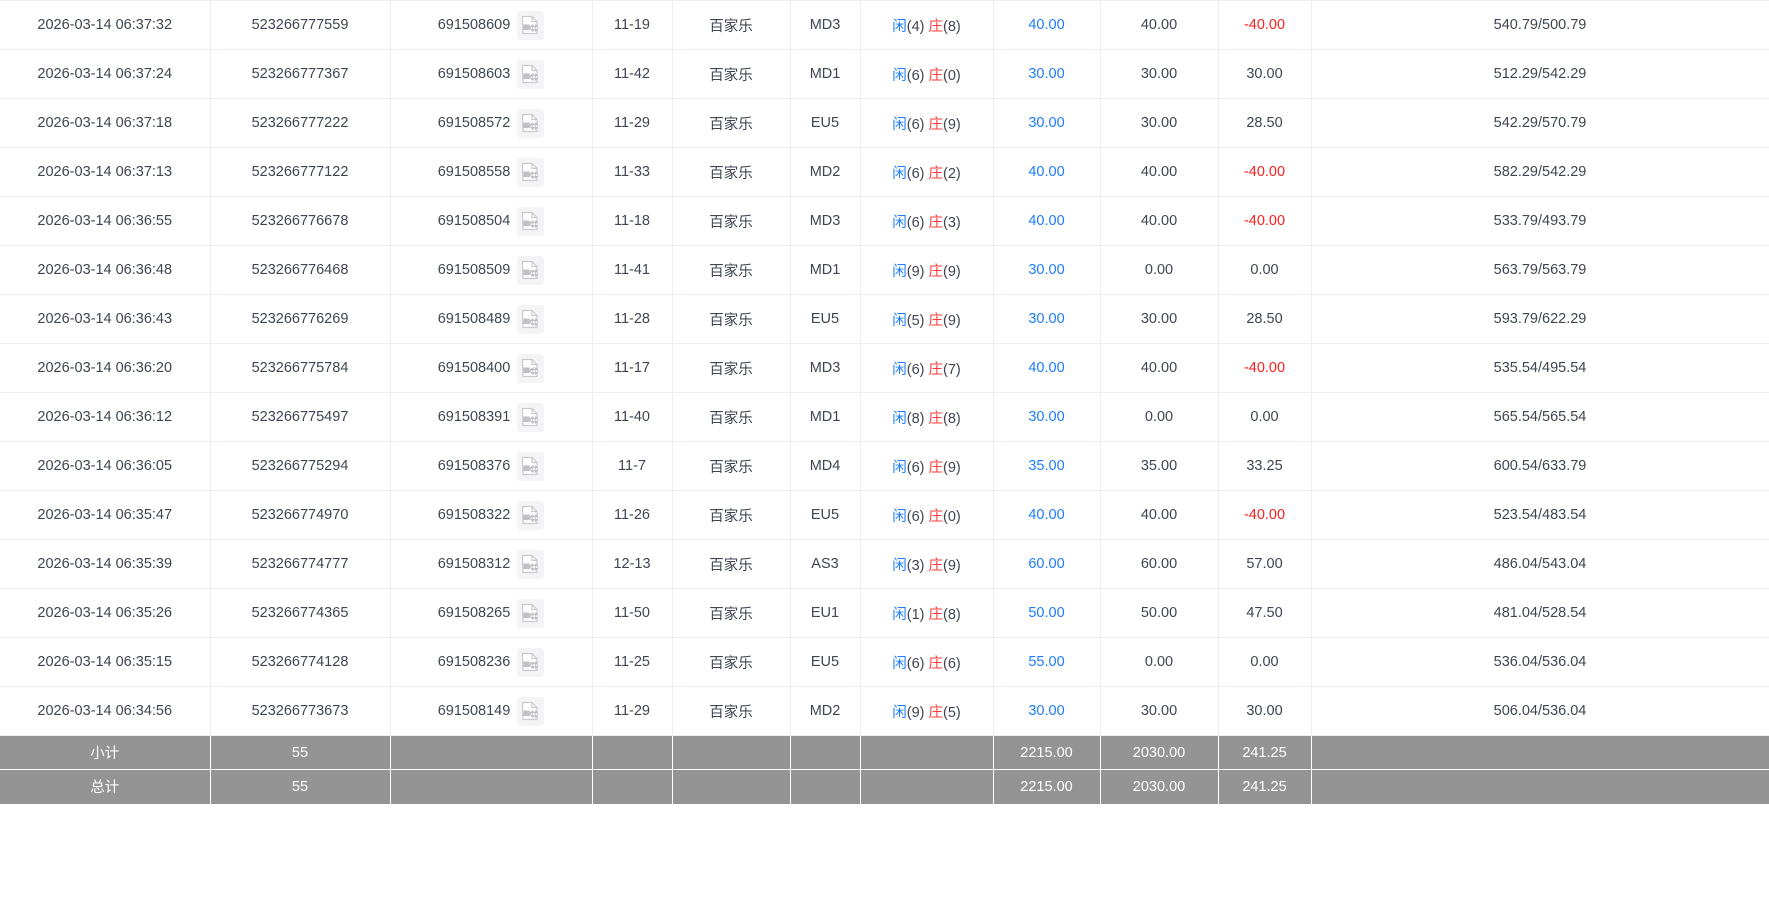 The image size is (1769, 899). I want to click on win-loss-cell: -40.00, so click(1265, 25).